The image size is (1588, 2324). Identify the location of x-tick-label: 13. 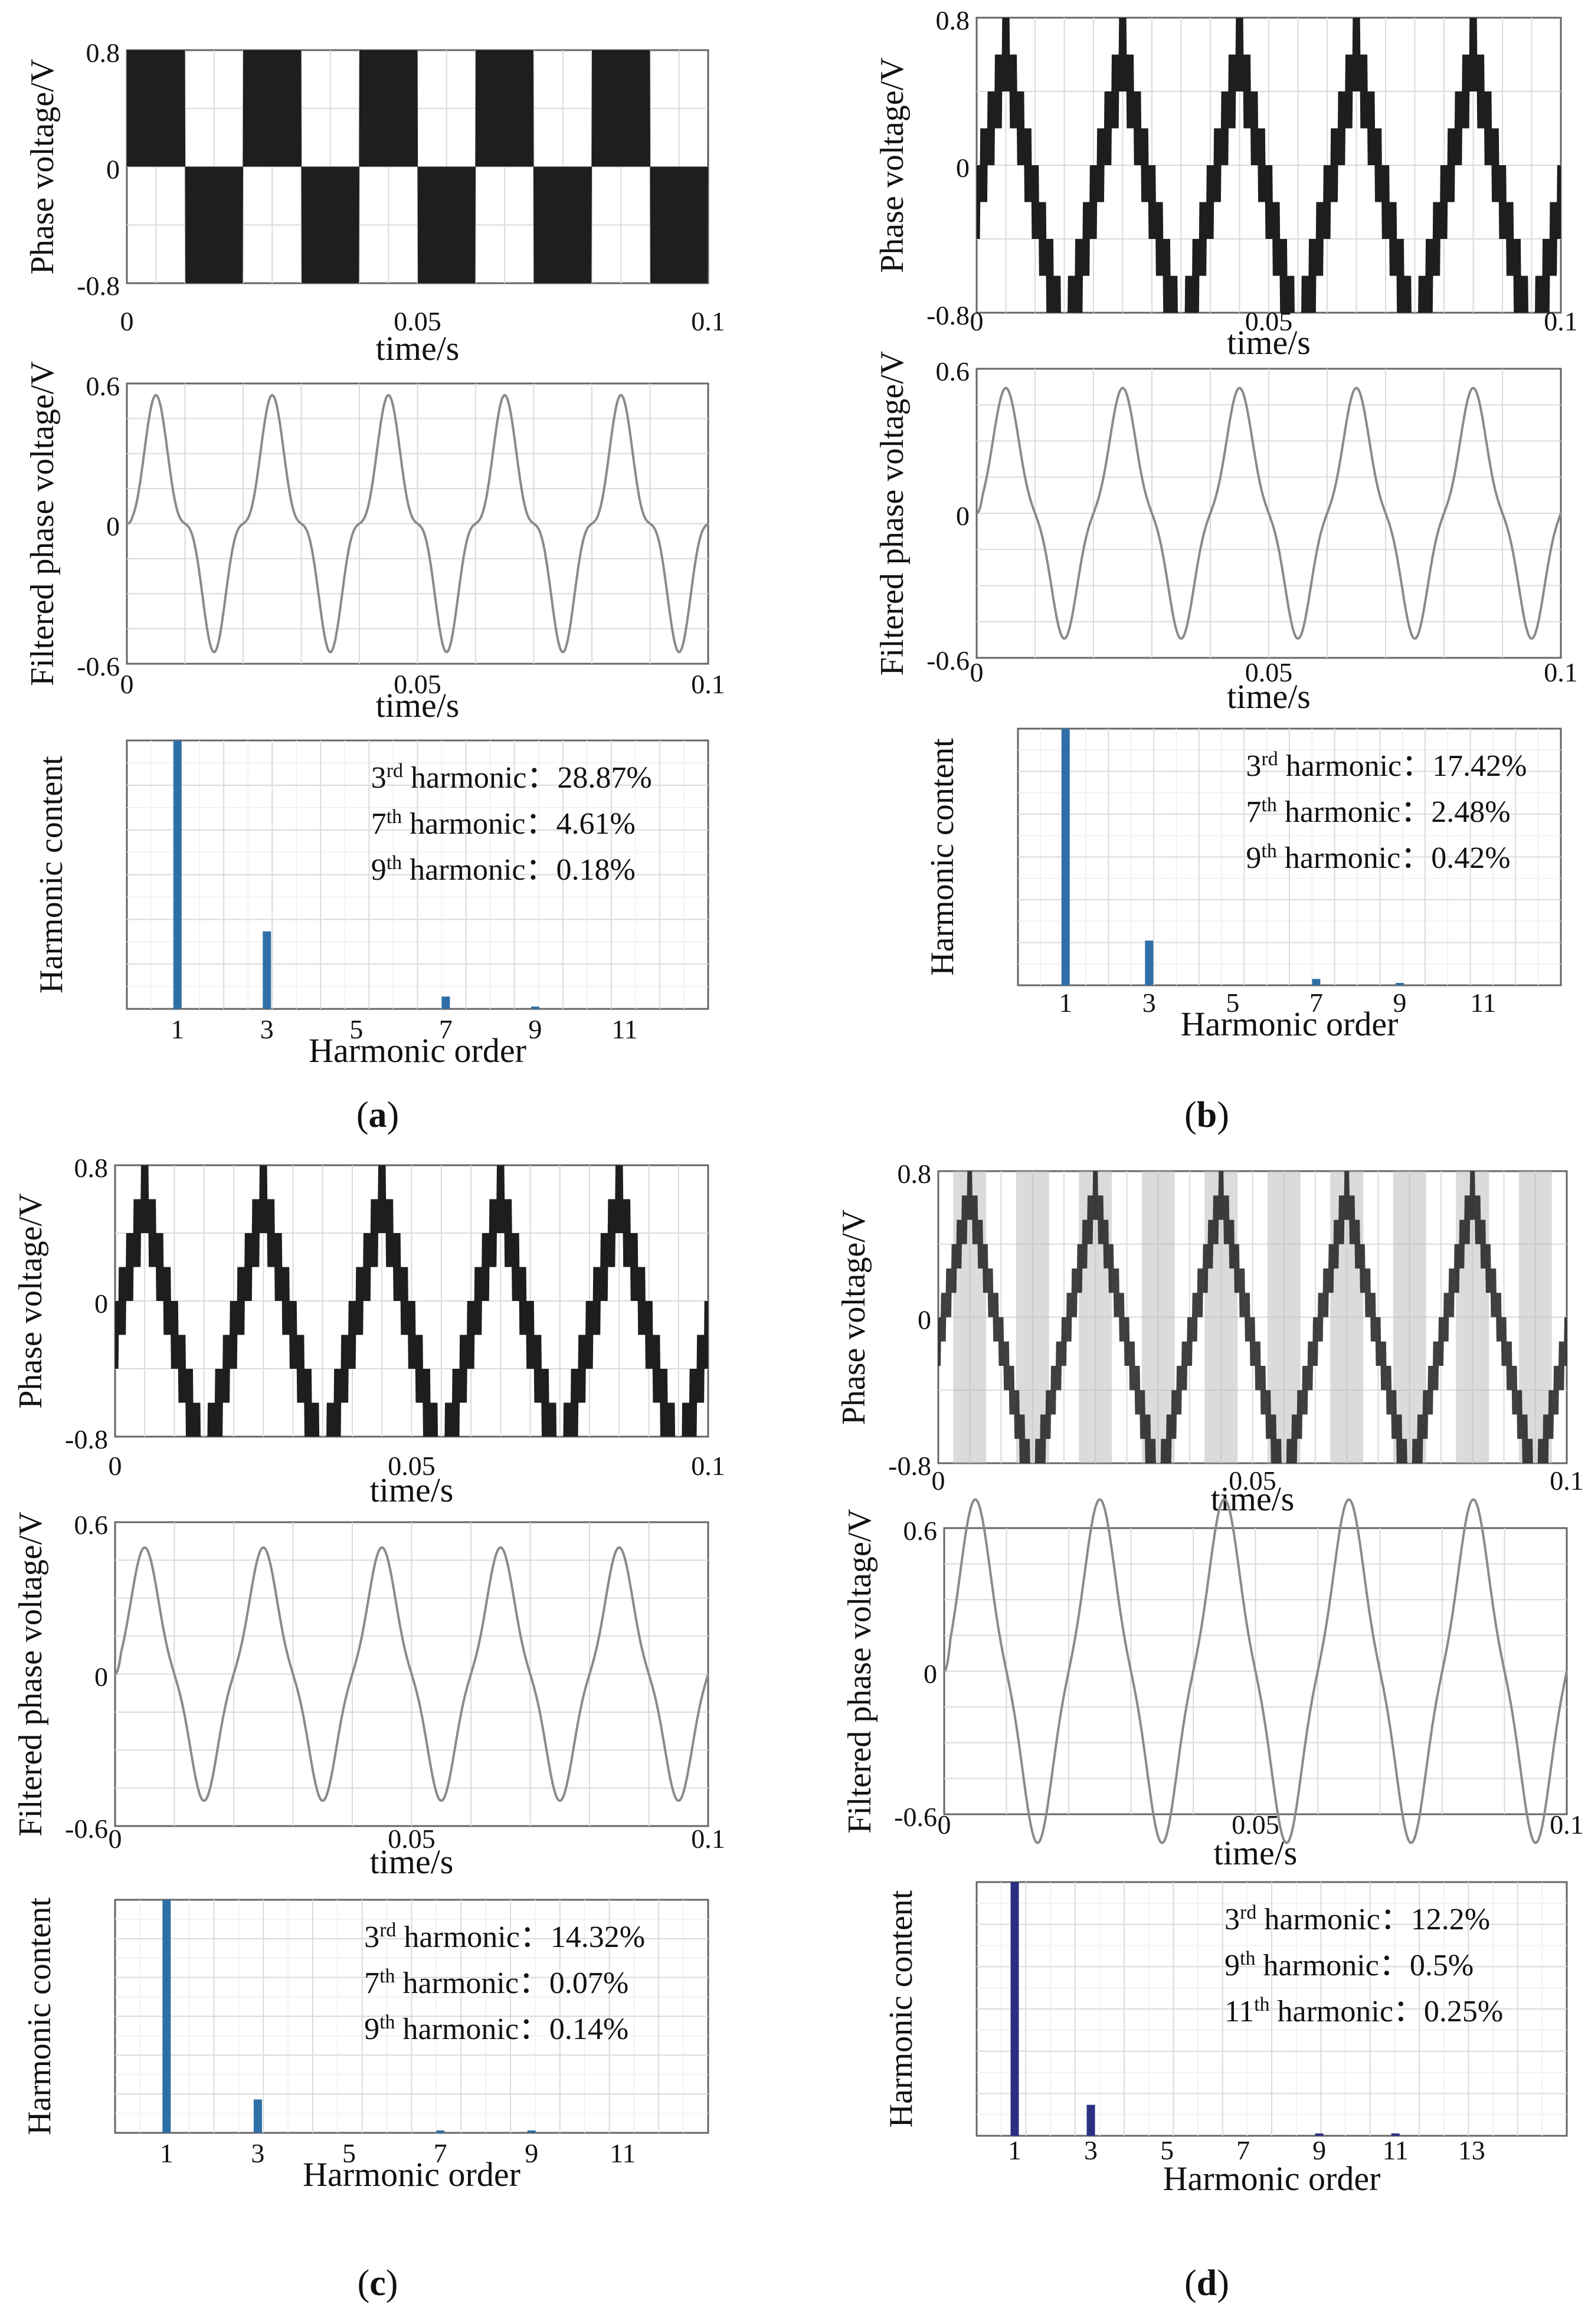
(1471, 2150).